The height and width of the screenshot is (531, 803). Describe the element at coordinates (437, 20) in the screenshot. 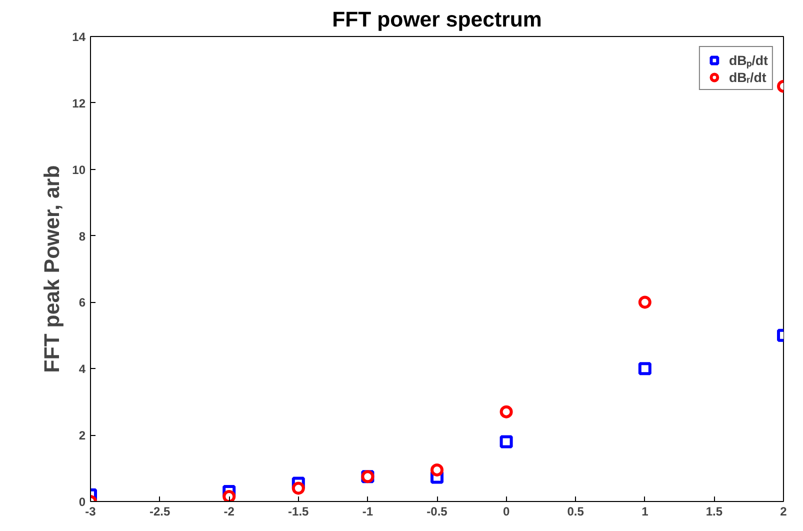

I see `chart-title: FFT power spectrum` at that location.